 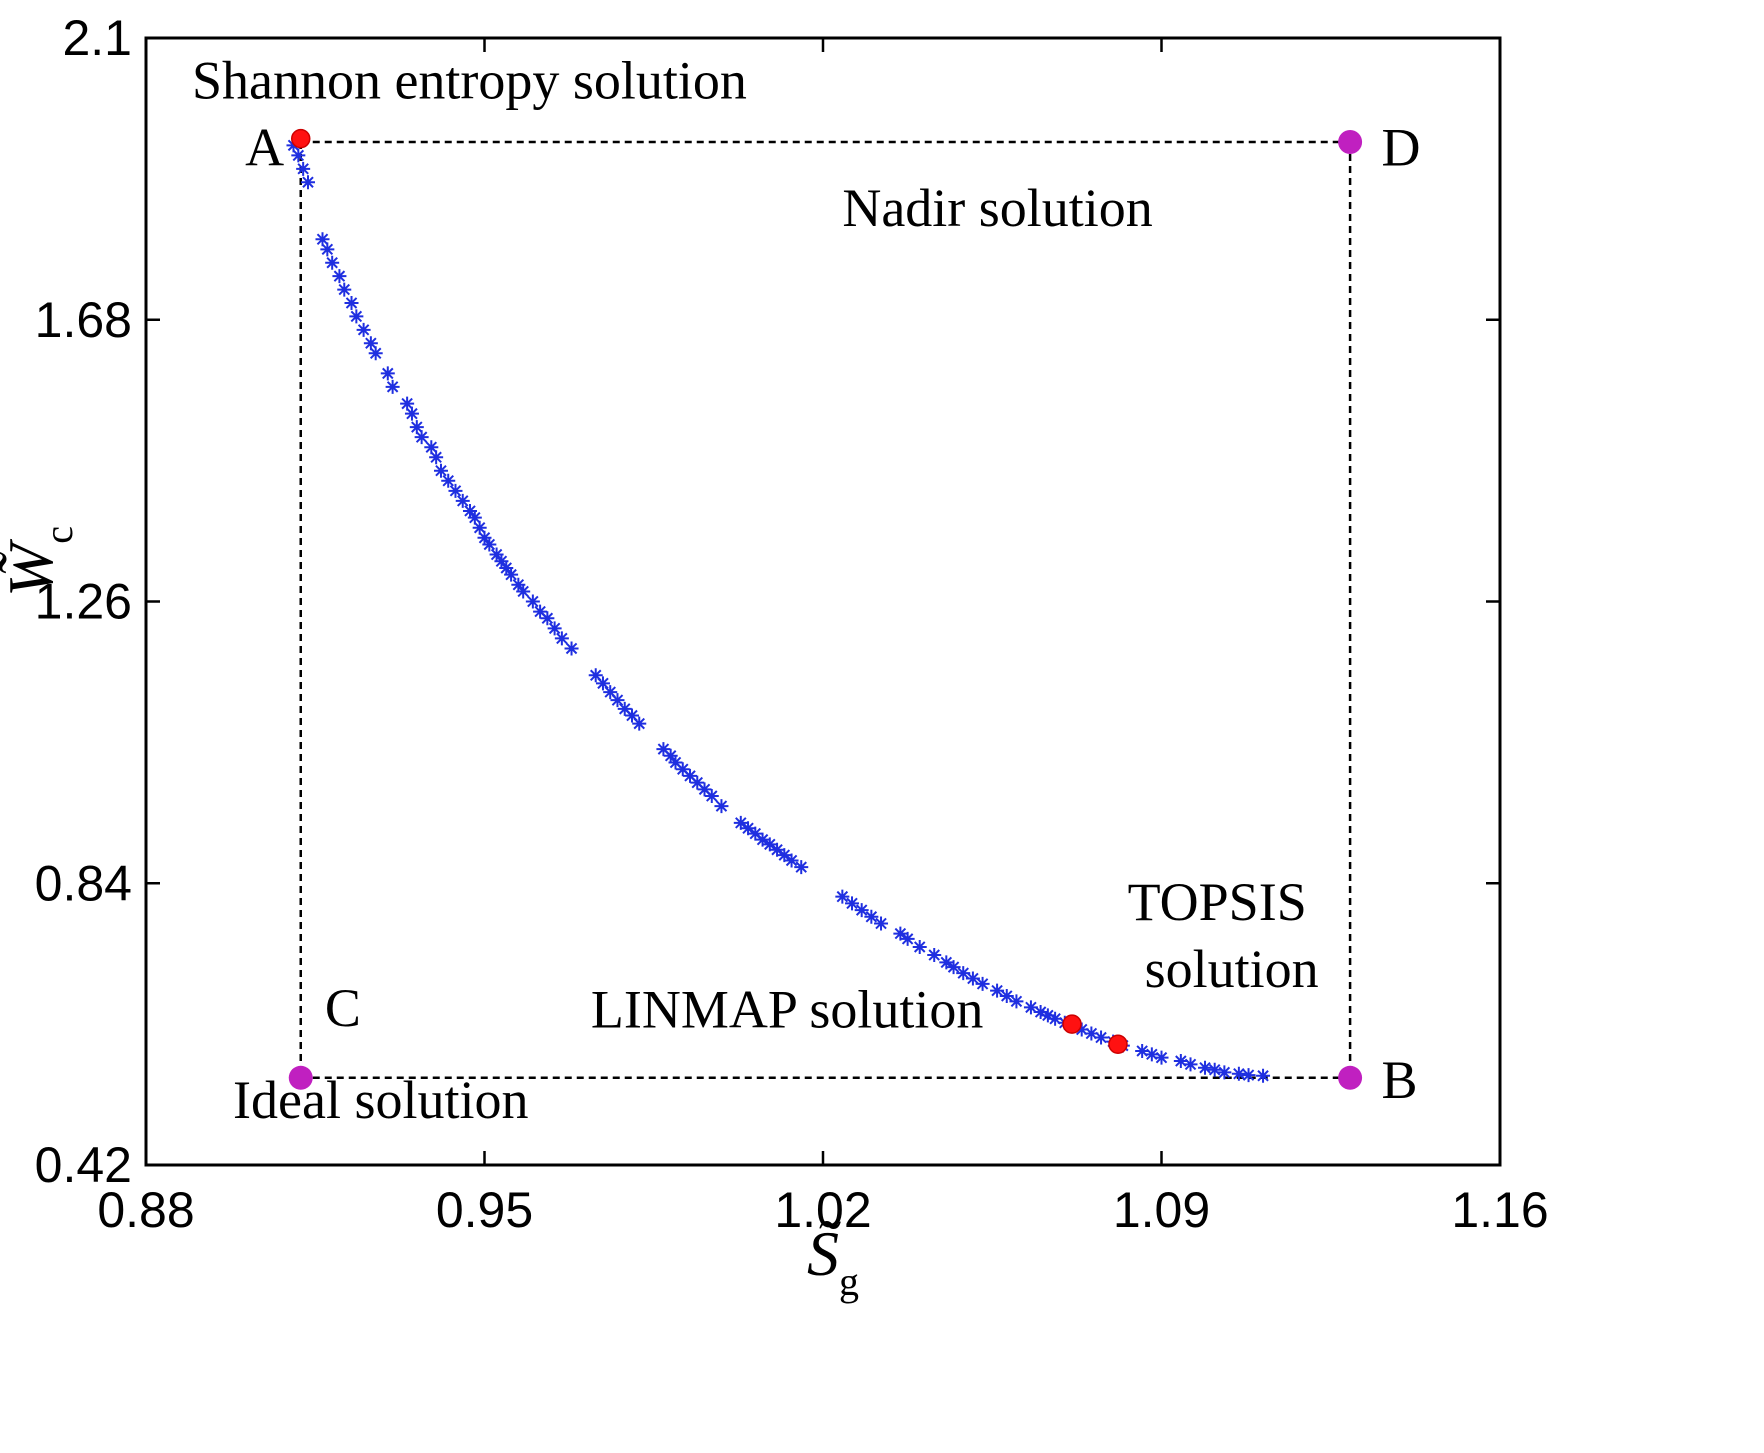 I want to click on y-tick-label: 0.42, so click(x=83, y=1165).